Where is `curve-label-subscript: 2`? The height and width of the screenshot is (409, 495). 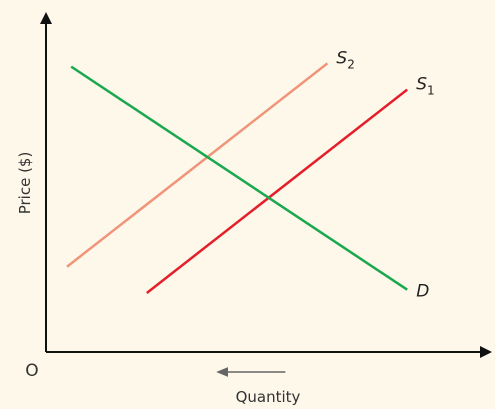 curve-label-subscript: 2 is located at coordinates (351, 64).